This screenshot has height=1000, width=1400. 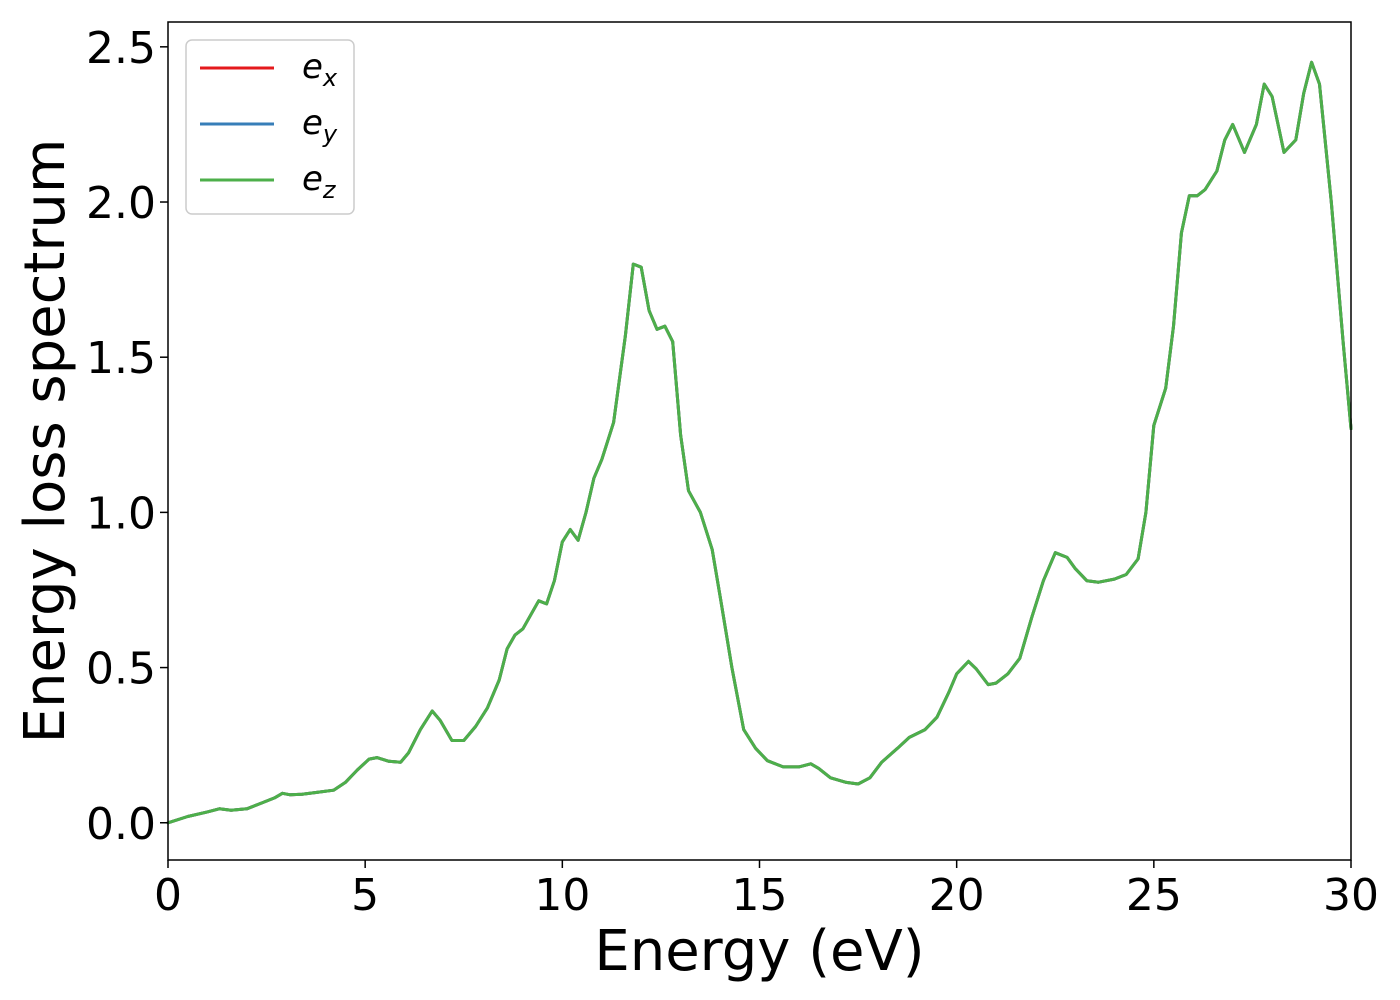 I want to click on legend-label-y: ey, so click(x=320, y=125).